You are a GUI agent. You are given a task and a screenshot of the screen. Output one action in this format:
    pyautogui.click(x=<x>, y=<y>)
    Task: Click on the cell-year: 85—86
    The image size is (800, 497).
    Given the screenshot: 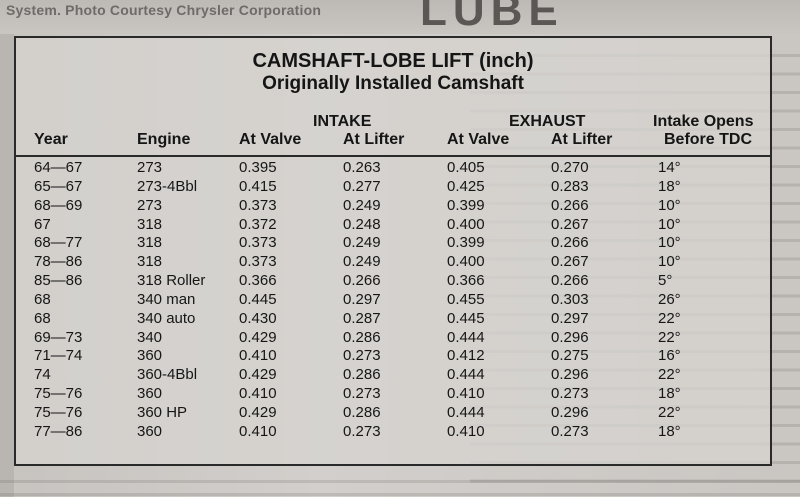 What is the action you would take?
    pyautogui.click(x=58, y=281)
    